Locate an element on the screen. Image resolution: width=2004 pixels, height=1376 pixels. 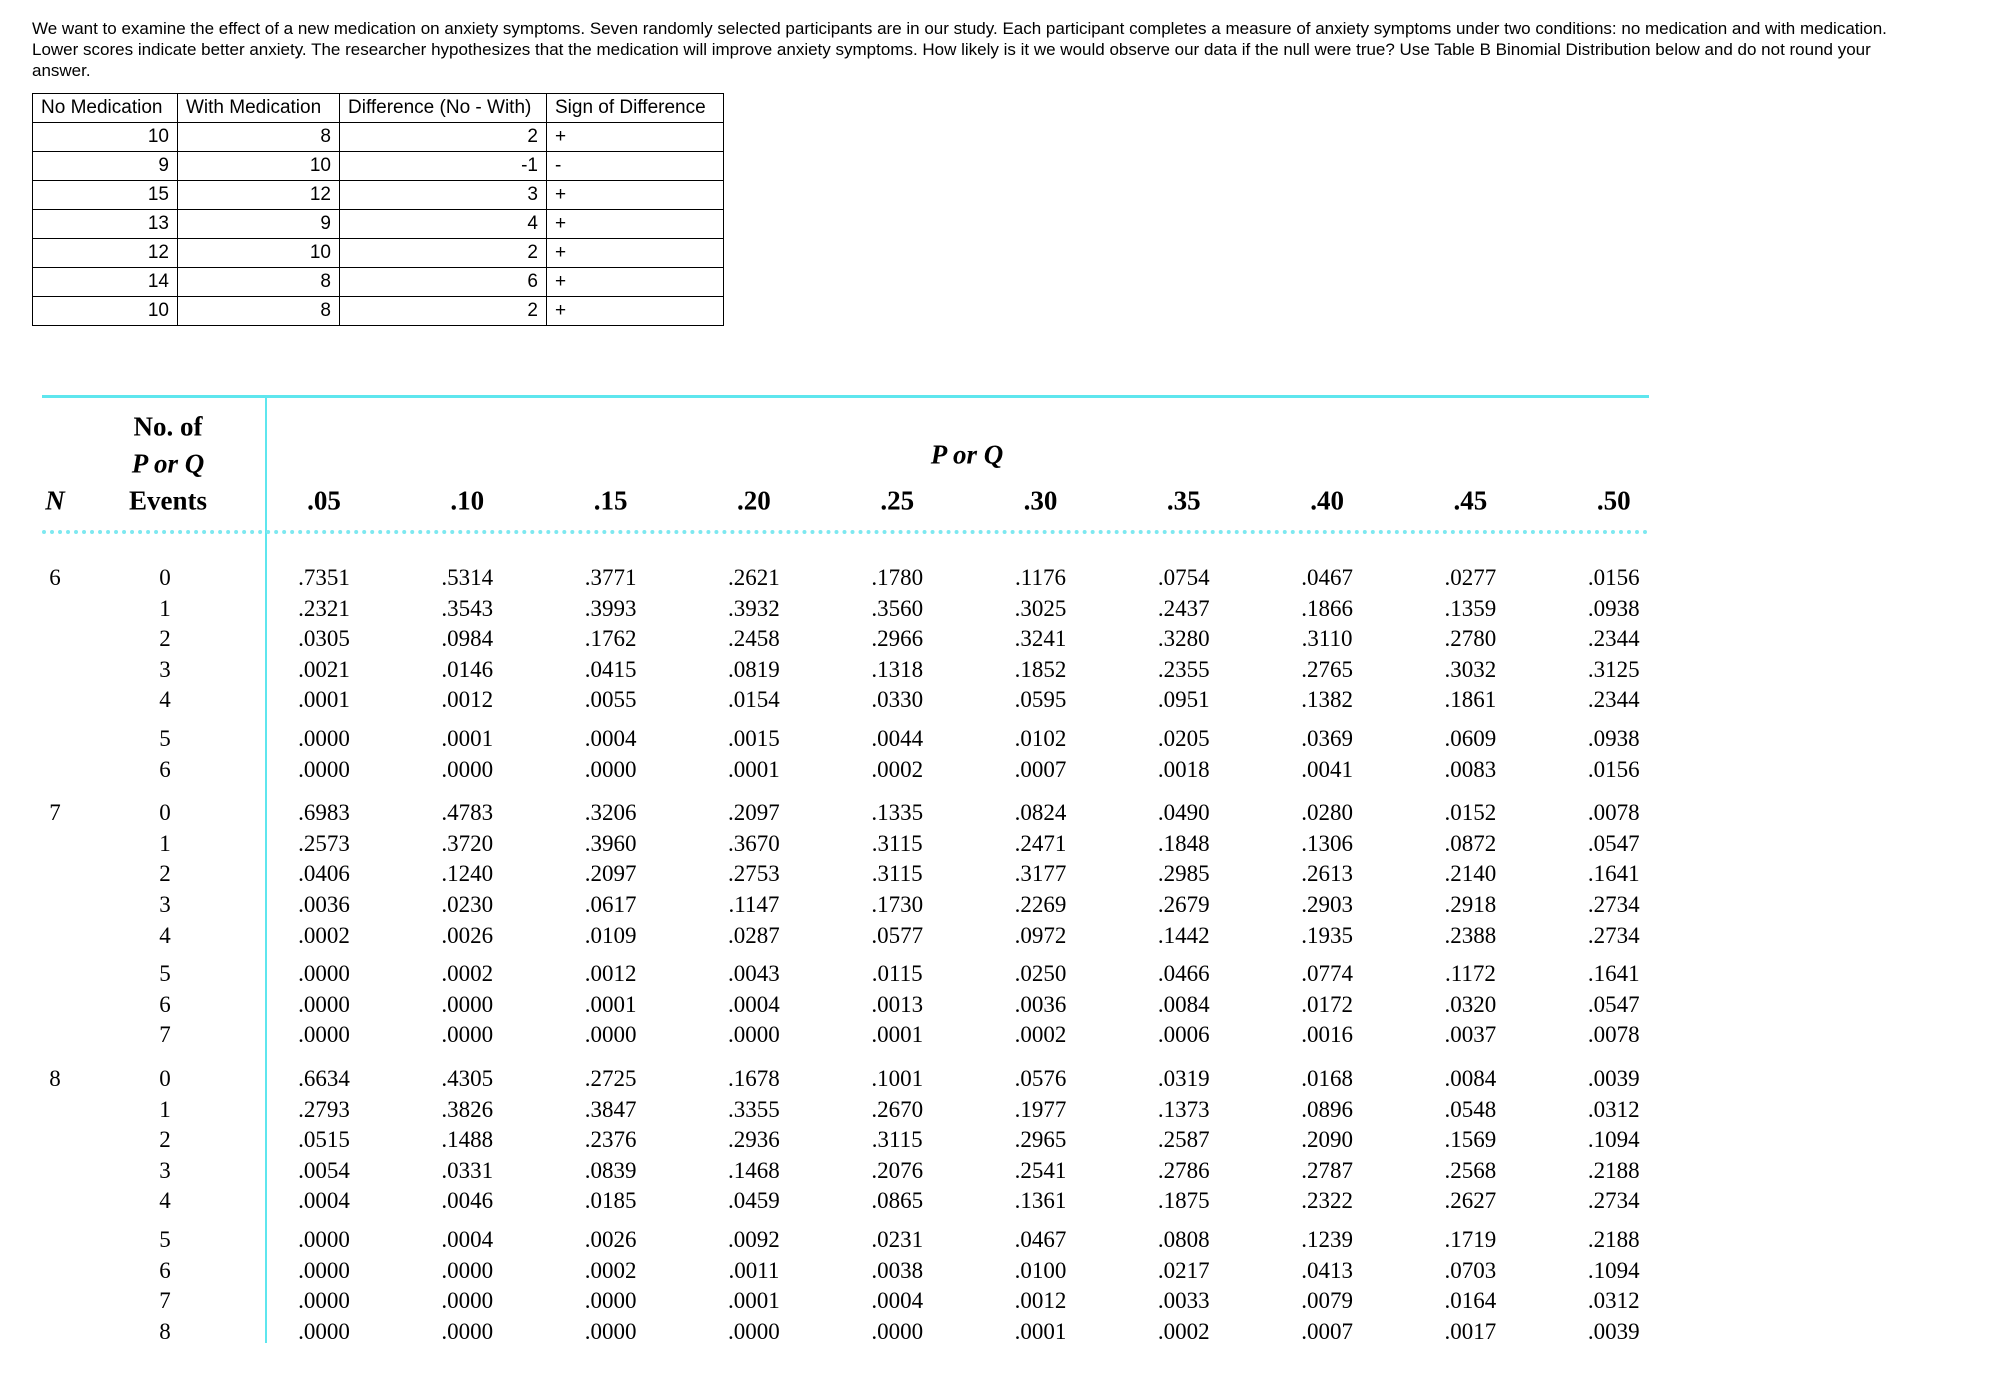
probability: .0703 is located at coordinates (1470, 1270).